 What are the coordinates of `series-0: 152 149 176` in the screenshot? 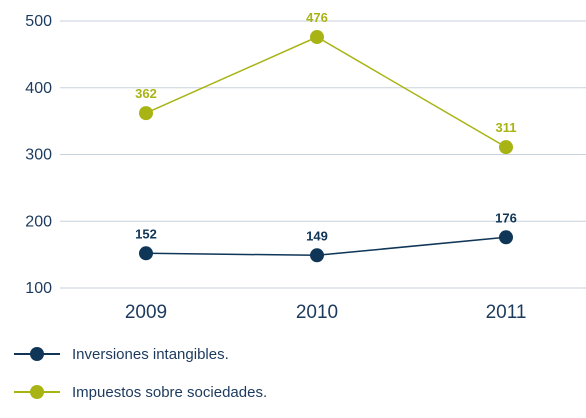 It's located at (326, 236).